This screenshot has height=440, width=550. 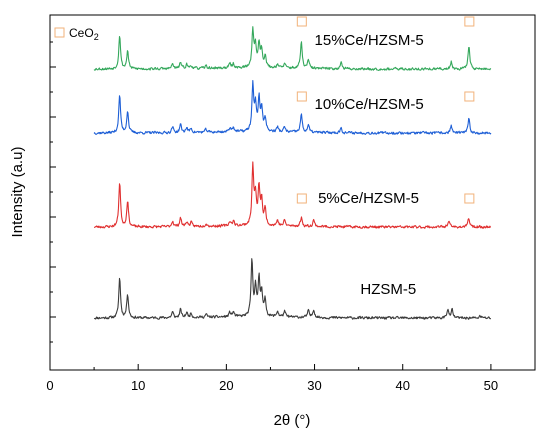 What do you see at coordinates (314, 385) in the screenshot?
I see `x-tick-label: 30` at bounding box center [314, 385].